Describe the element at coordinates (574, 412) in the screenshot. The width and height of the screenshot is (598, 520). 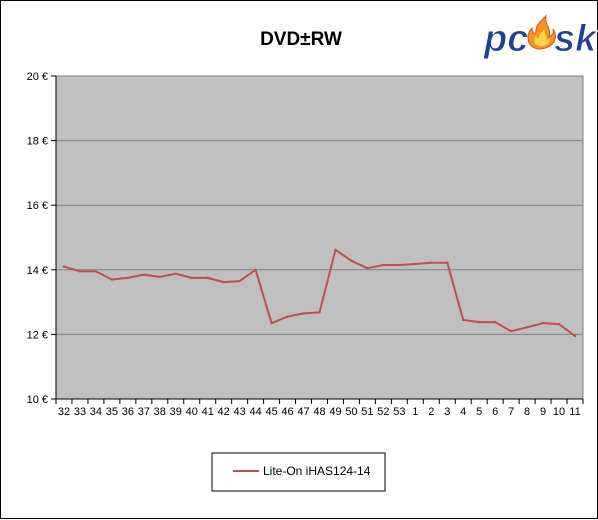
I see `x-tick-label: 11` at that location.